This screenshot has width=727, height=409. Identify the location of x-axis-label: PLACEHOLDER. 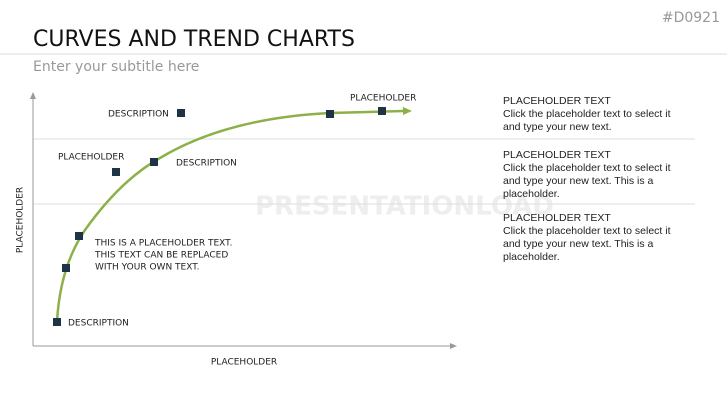
(244, 363).